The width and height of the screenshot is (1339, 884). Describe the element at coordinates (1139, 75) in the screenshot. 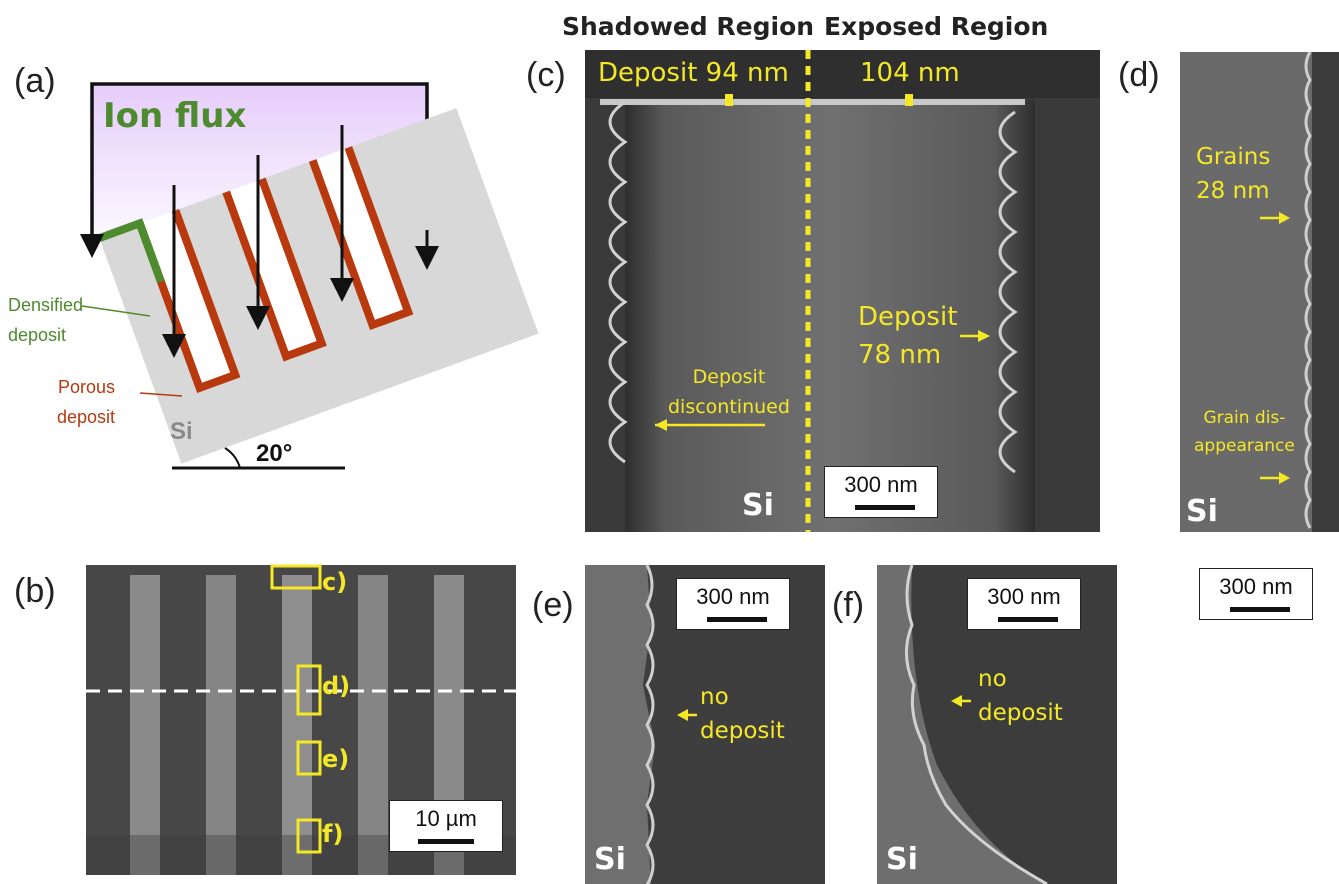

I see `panel-d-label: (d)` at that location.